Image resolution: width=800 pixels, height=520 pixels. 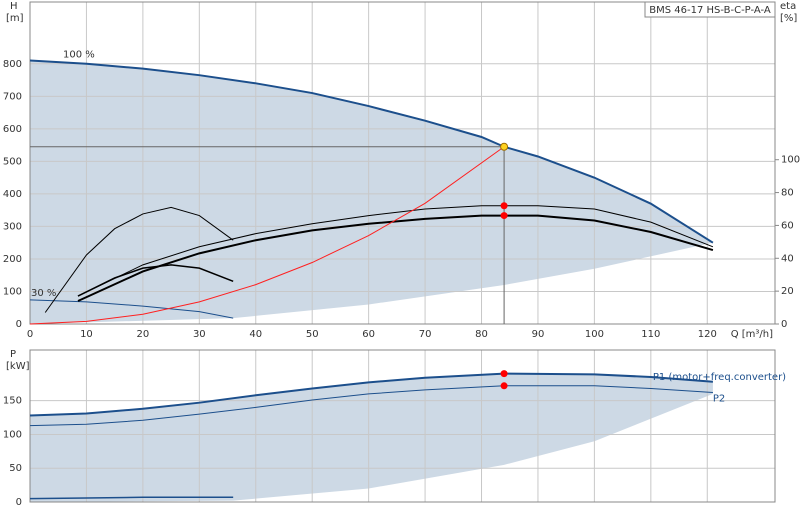 What do you see at coordinates (752, 334) in the screenshot?
I see `x-axis-label: Q [m³/h]` at bounding box center [752, 334].